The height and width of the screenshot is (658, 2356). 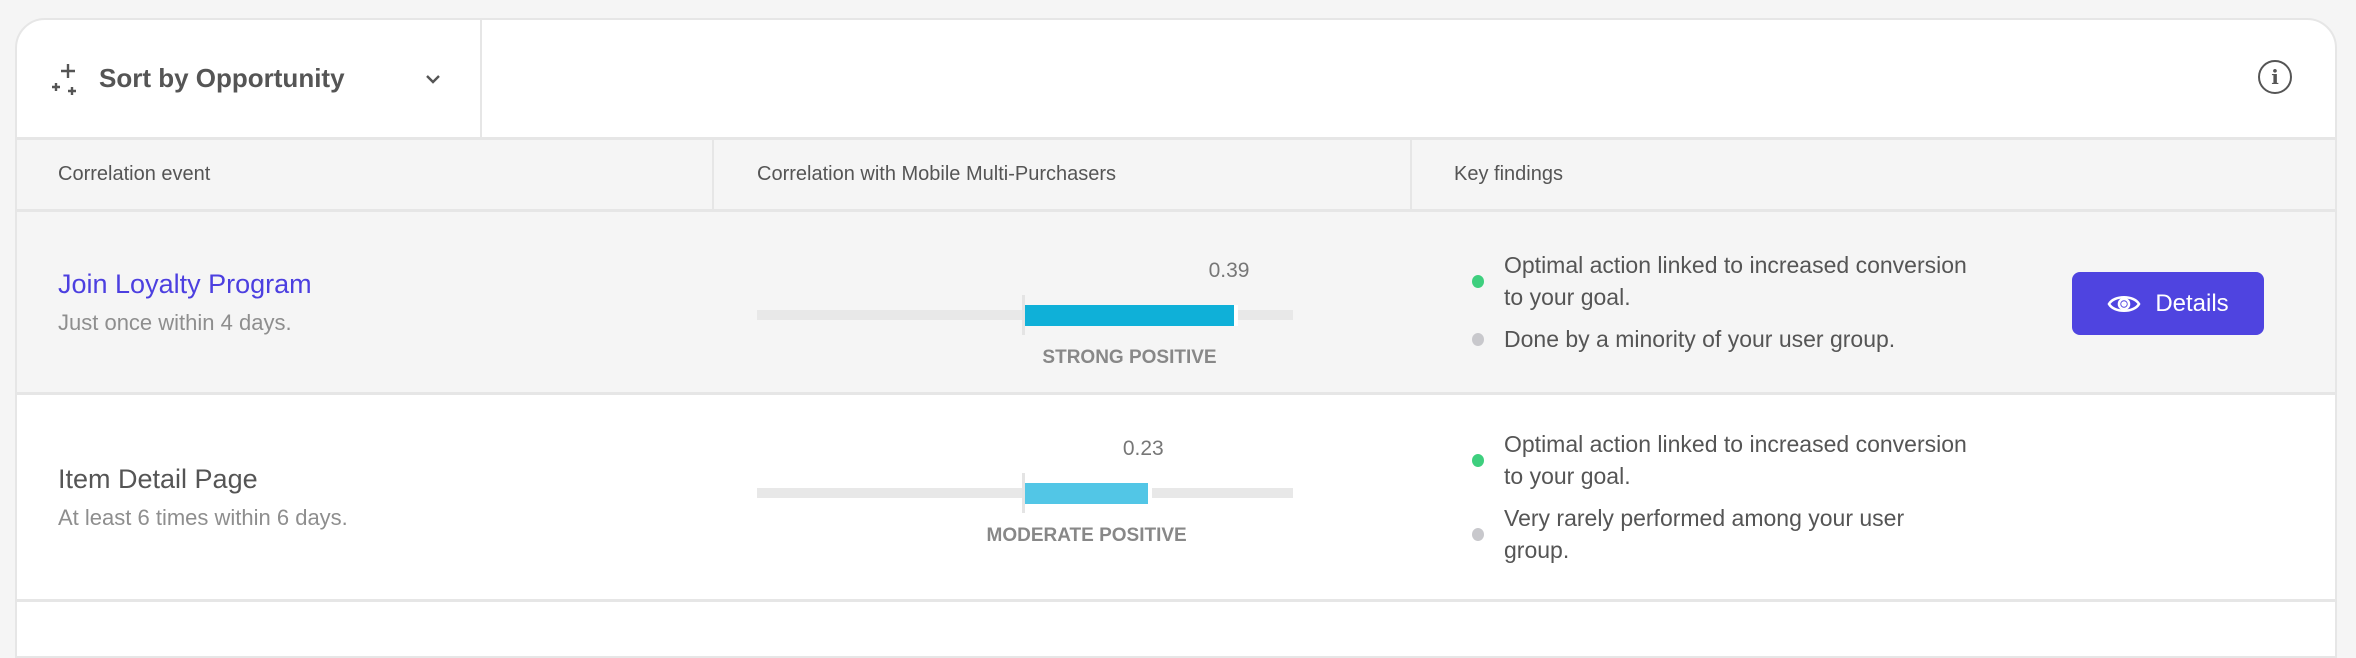 I want to click on event-subtitle: Just once within 4 days., so click(x=175, y=322).